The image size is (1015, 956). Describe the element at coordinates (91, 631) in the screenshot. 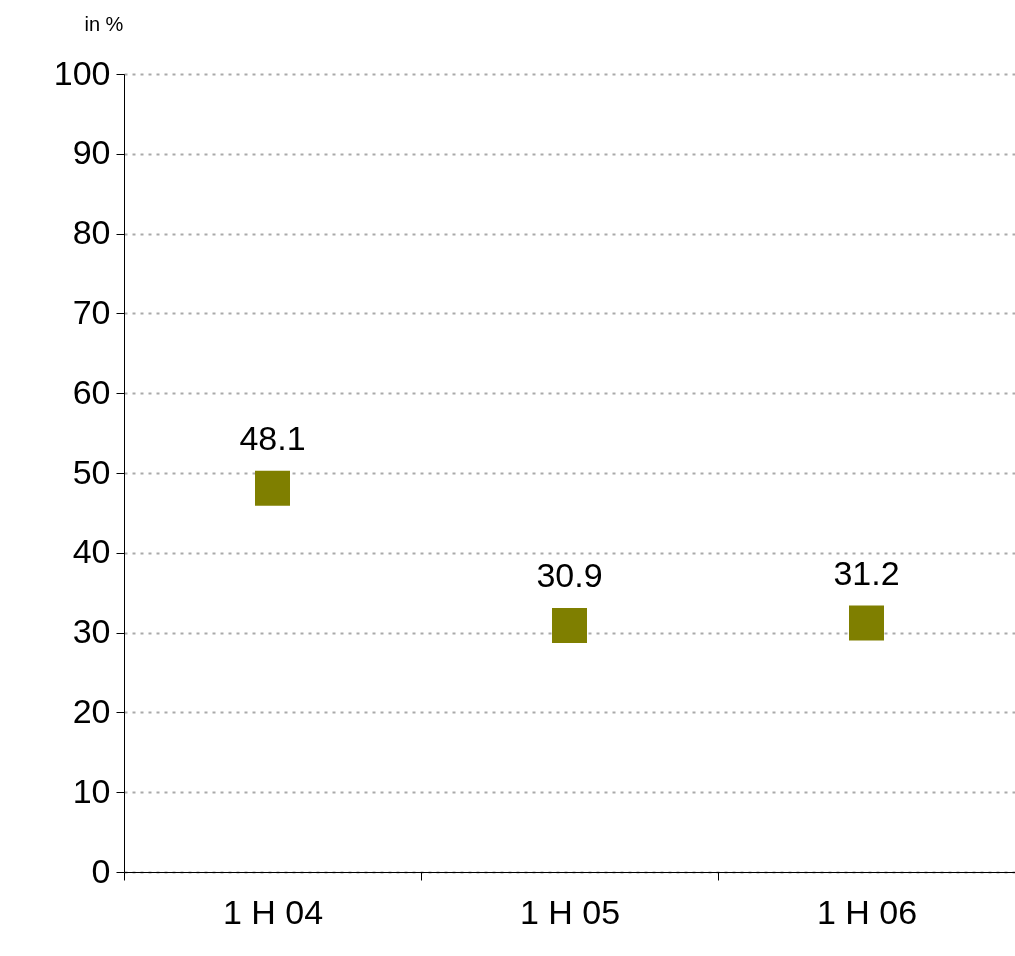

I see `y-tick-label: 30` at that location.